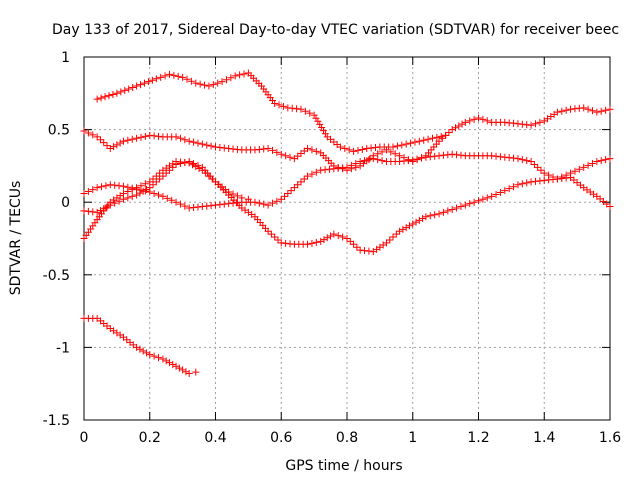  Describe the element at coordinates (343, 466) in the screenshot. I see `x-axis-label: GPS time / hours` at that location.